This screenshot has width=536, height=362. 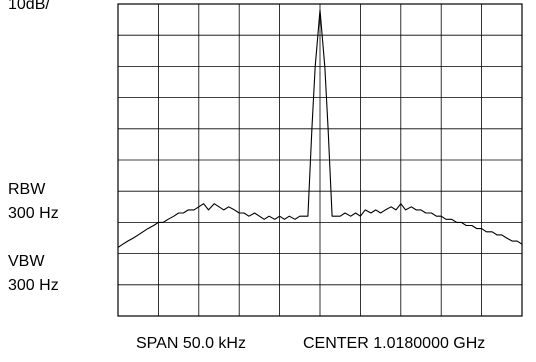 What do you see at coordinates (26, 261) in the screenshot?
I see `vbw-label: VBW` at bounding box center [26, 261].